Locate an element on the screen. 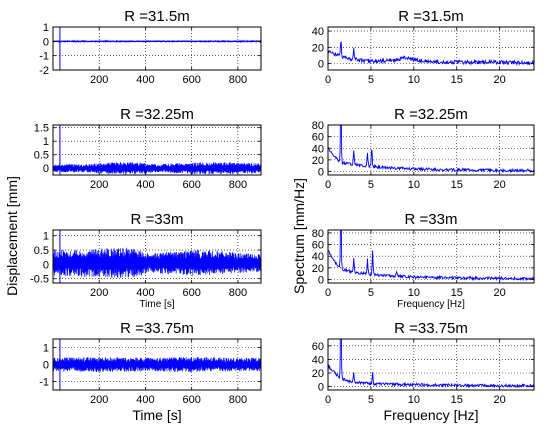 The width and height of the screenshot is (550, 425). ylabel-displacement: Displacement [mm] is located at coordinates (12, 236).